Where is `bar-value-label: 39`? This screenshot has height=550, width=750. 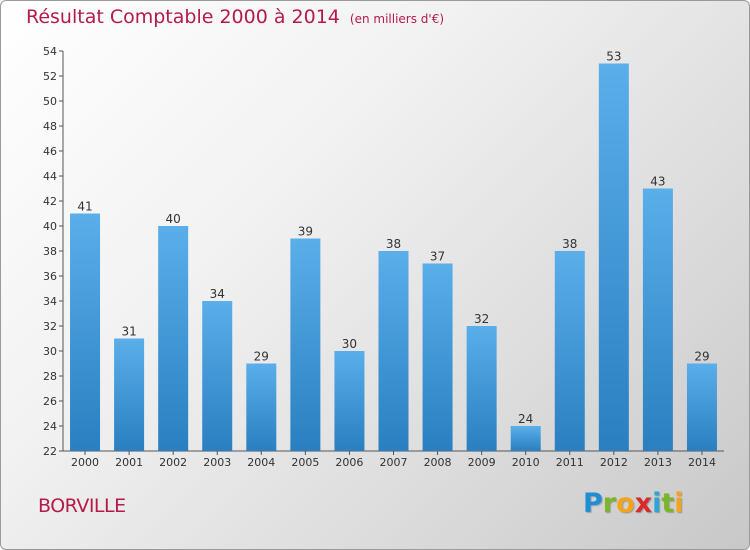
bar-value-label: 39 is located at coordinates (305, 232).